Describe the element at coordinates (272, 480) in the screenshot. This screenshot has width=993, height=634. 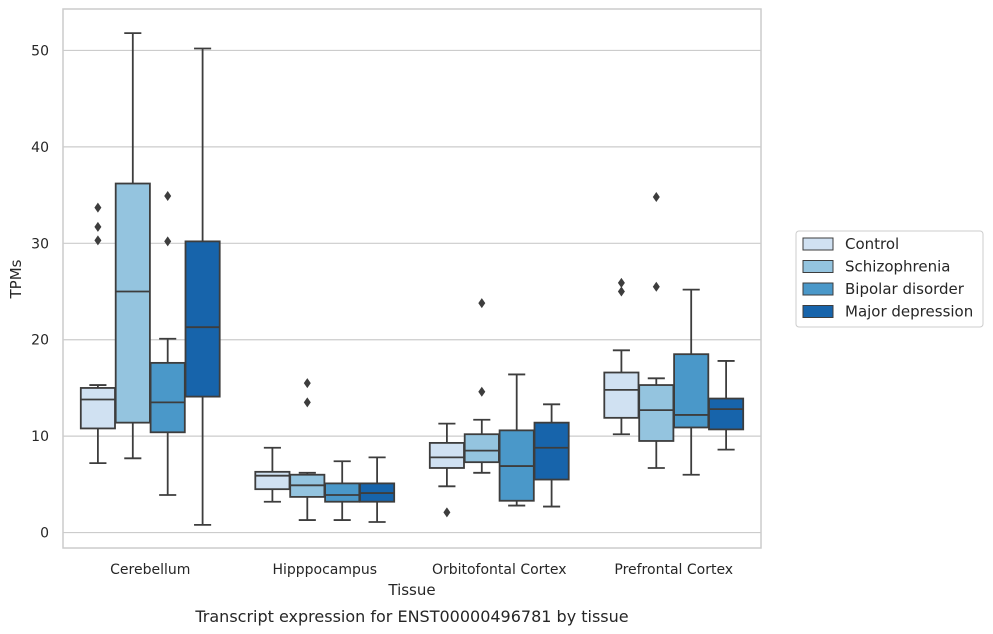
I see `box-0-1-iqr-box` at that location.